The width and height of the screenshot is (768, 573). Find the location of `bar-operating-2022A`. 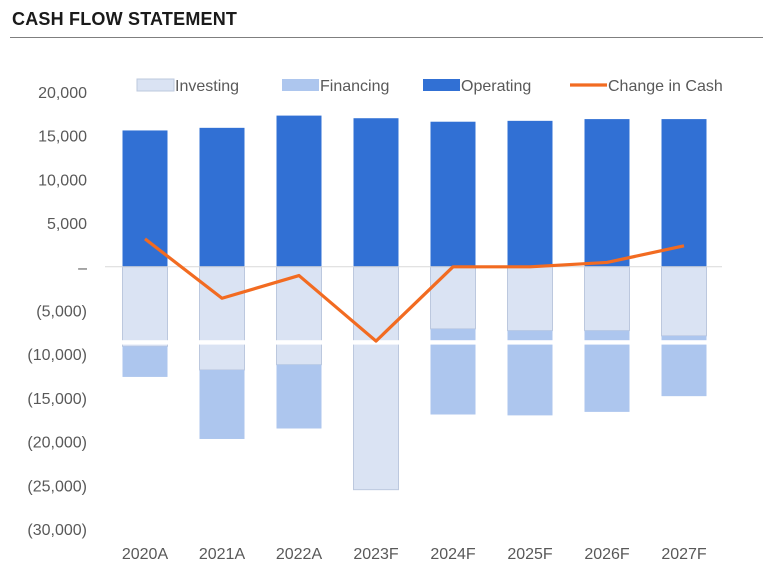

bar-operating-2022A is located at coordinates (299, 191).